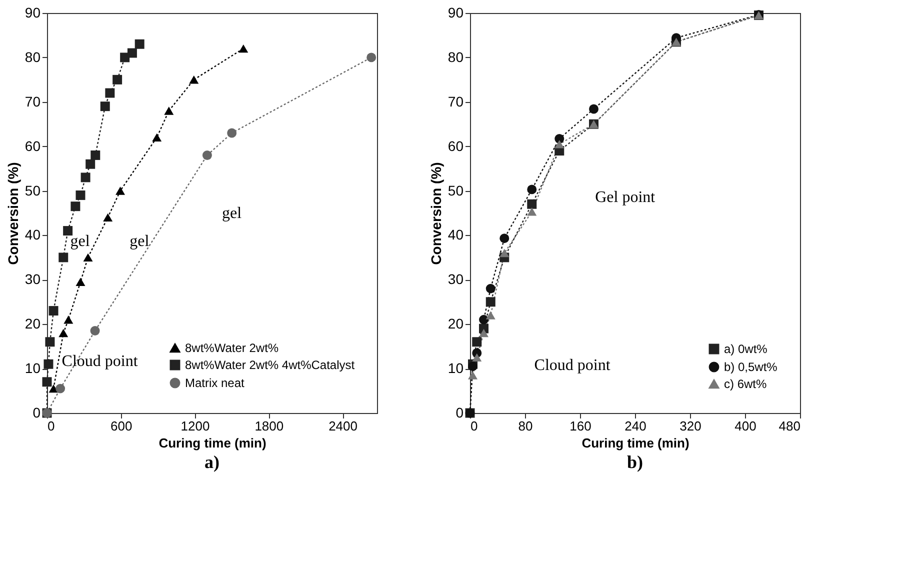 The height and width of the screenshot is (562, 898). Describe the element at coordinates (343, 426) in the screenshot. I see `x-tick-label: 2400` at that location.